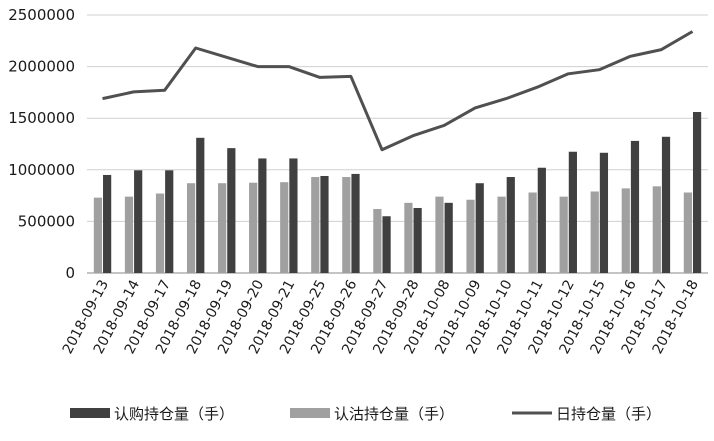 This screenshot has width=714, height=441. I want to click on legend-swatch-call, so click(90, 413).